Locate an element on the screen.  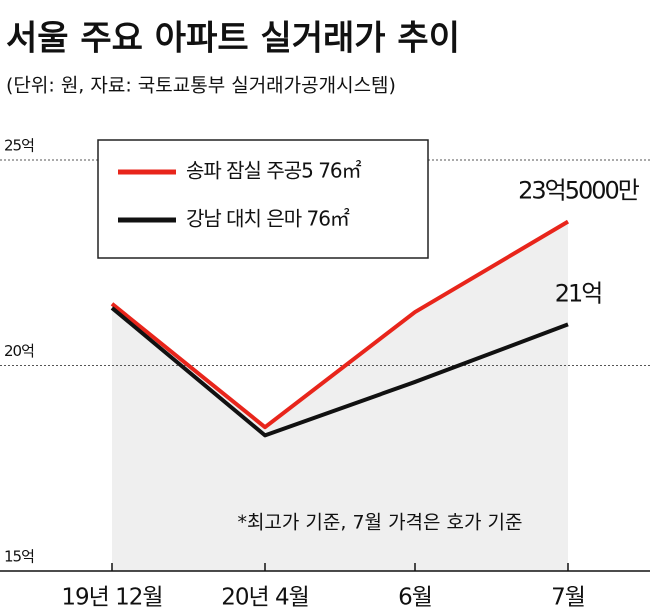
y-tick-label: 20억 is located at coordinates (19, 351).